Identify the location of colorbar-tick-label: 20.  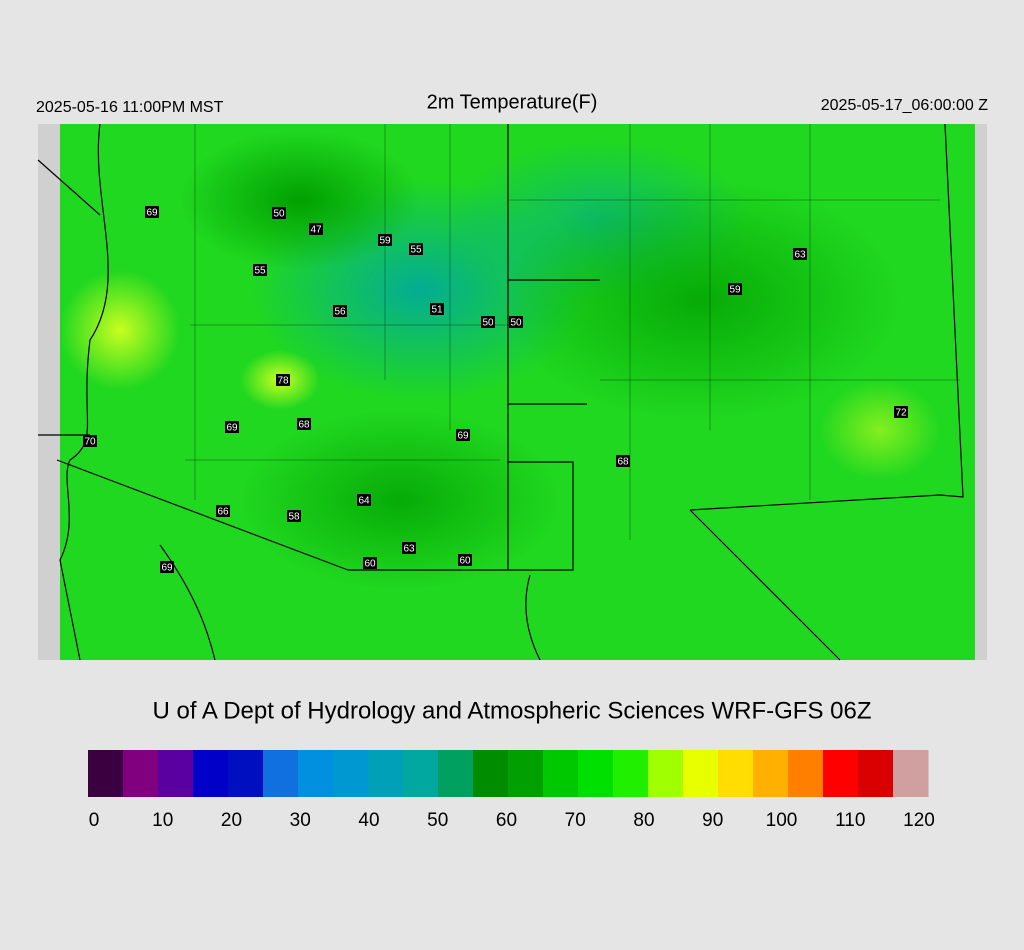
(231, 820).